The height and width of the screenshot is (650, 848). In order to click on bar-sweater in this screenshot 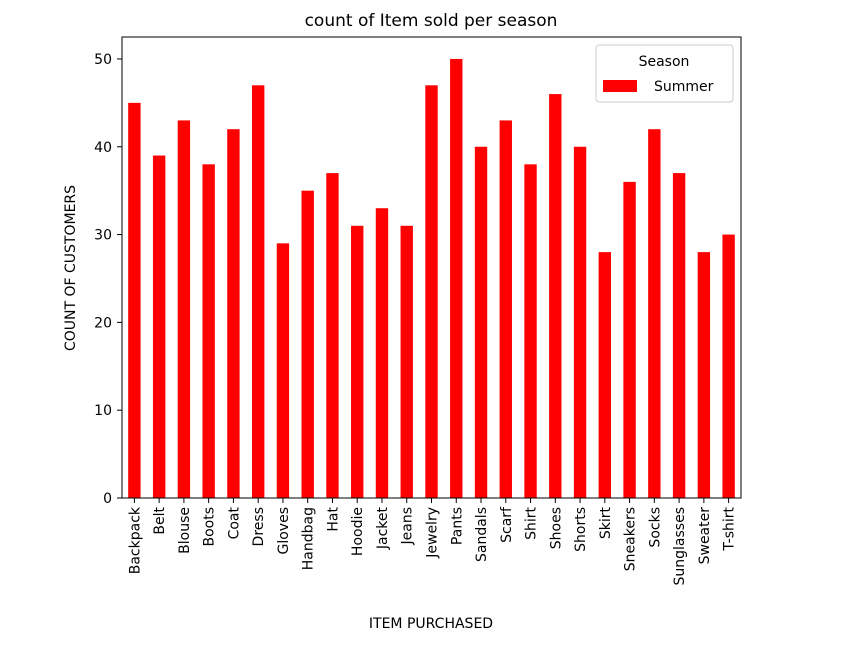, I will do `click(704, 375)`.